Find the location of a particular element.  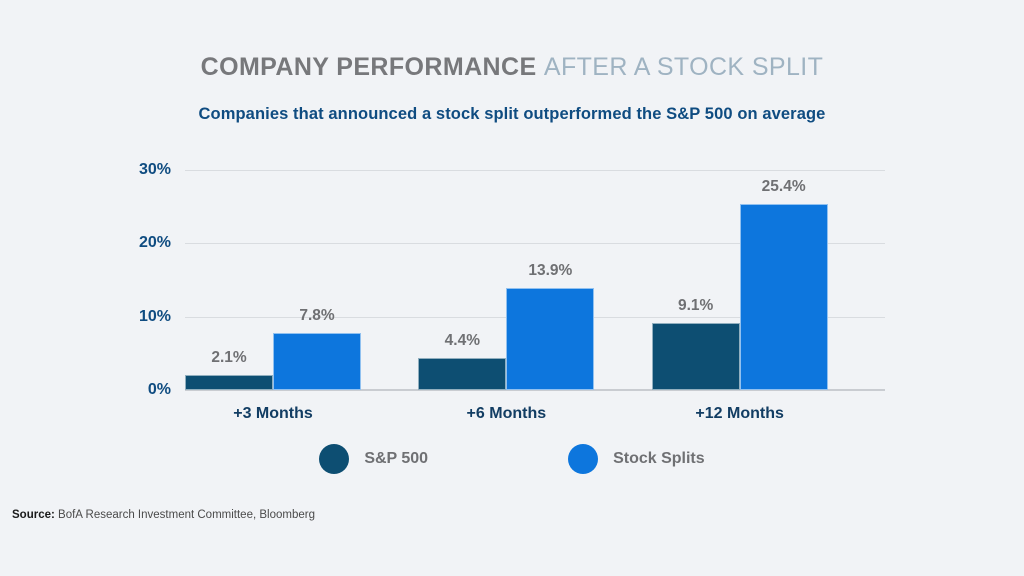

y-axis-tick-label: 20% is located at coordinates (154, 243).